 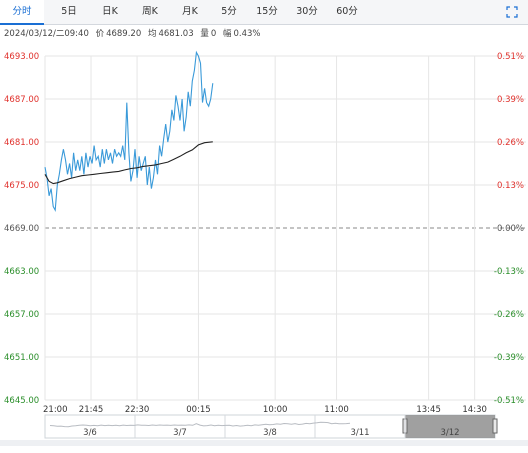 What do you see at coordinates (270, 433) in the screenshot?
I see `navigator-label: 3/8` at bounding box center [270, 433].